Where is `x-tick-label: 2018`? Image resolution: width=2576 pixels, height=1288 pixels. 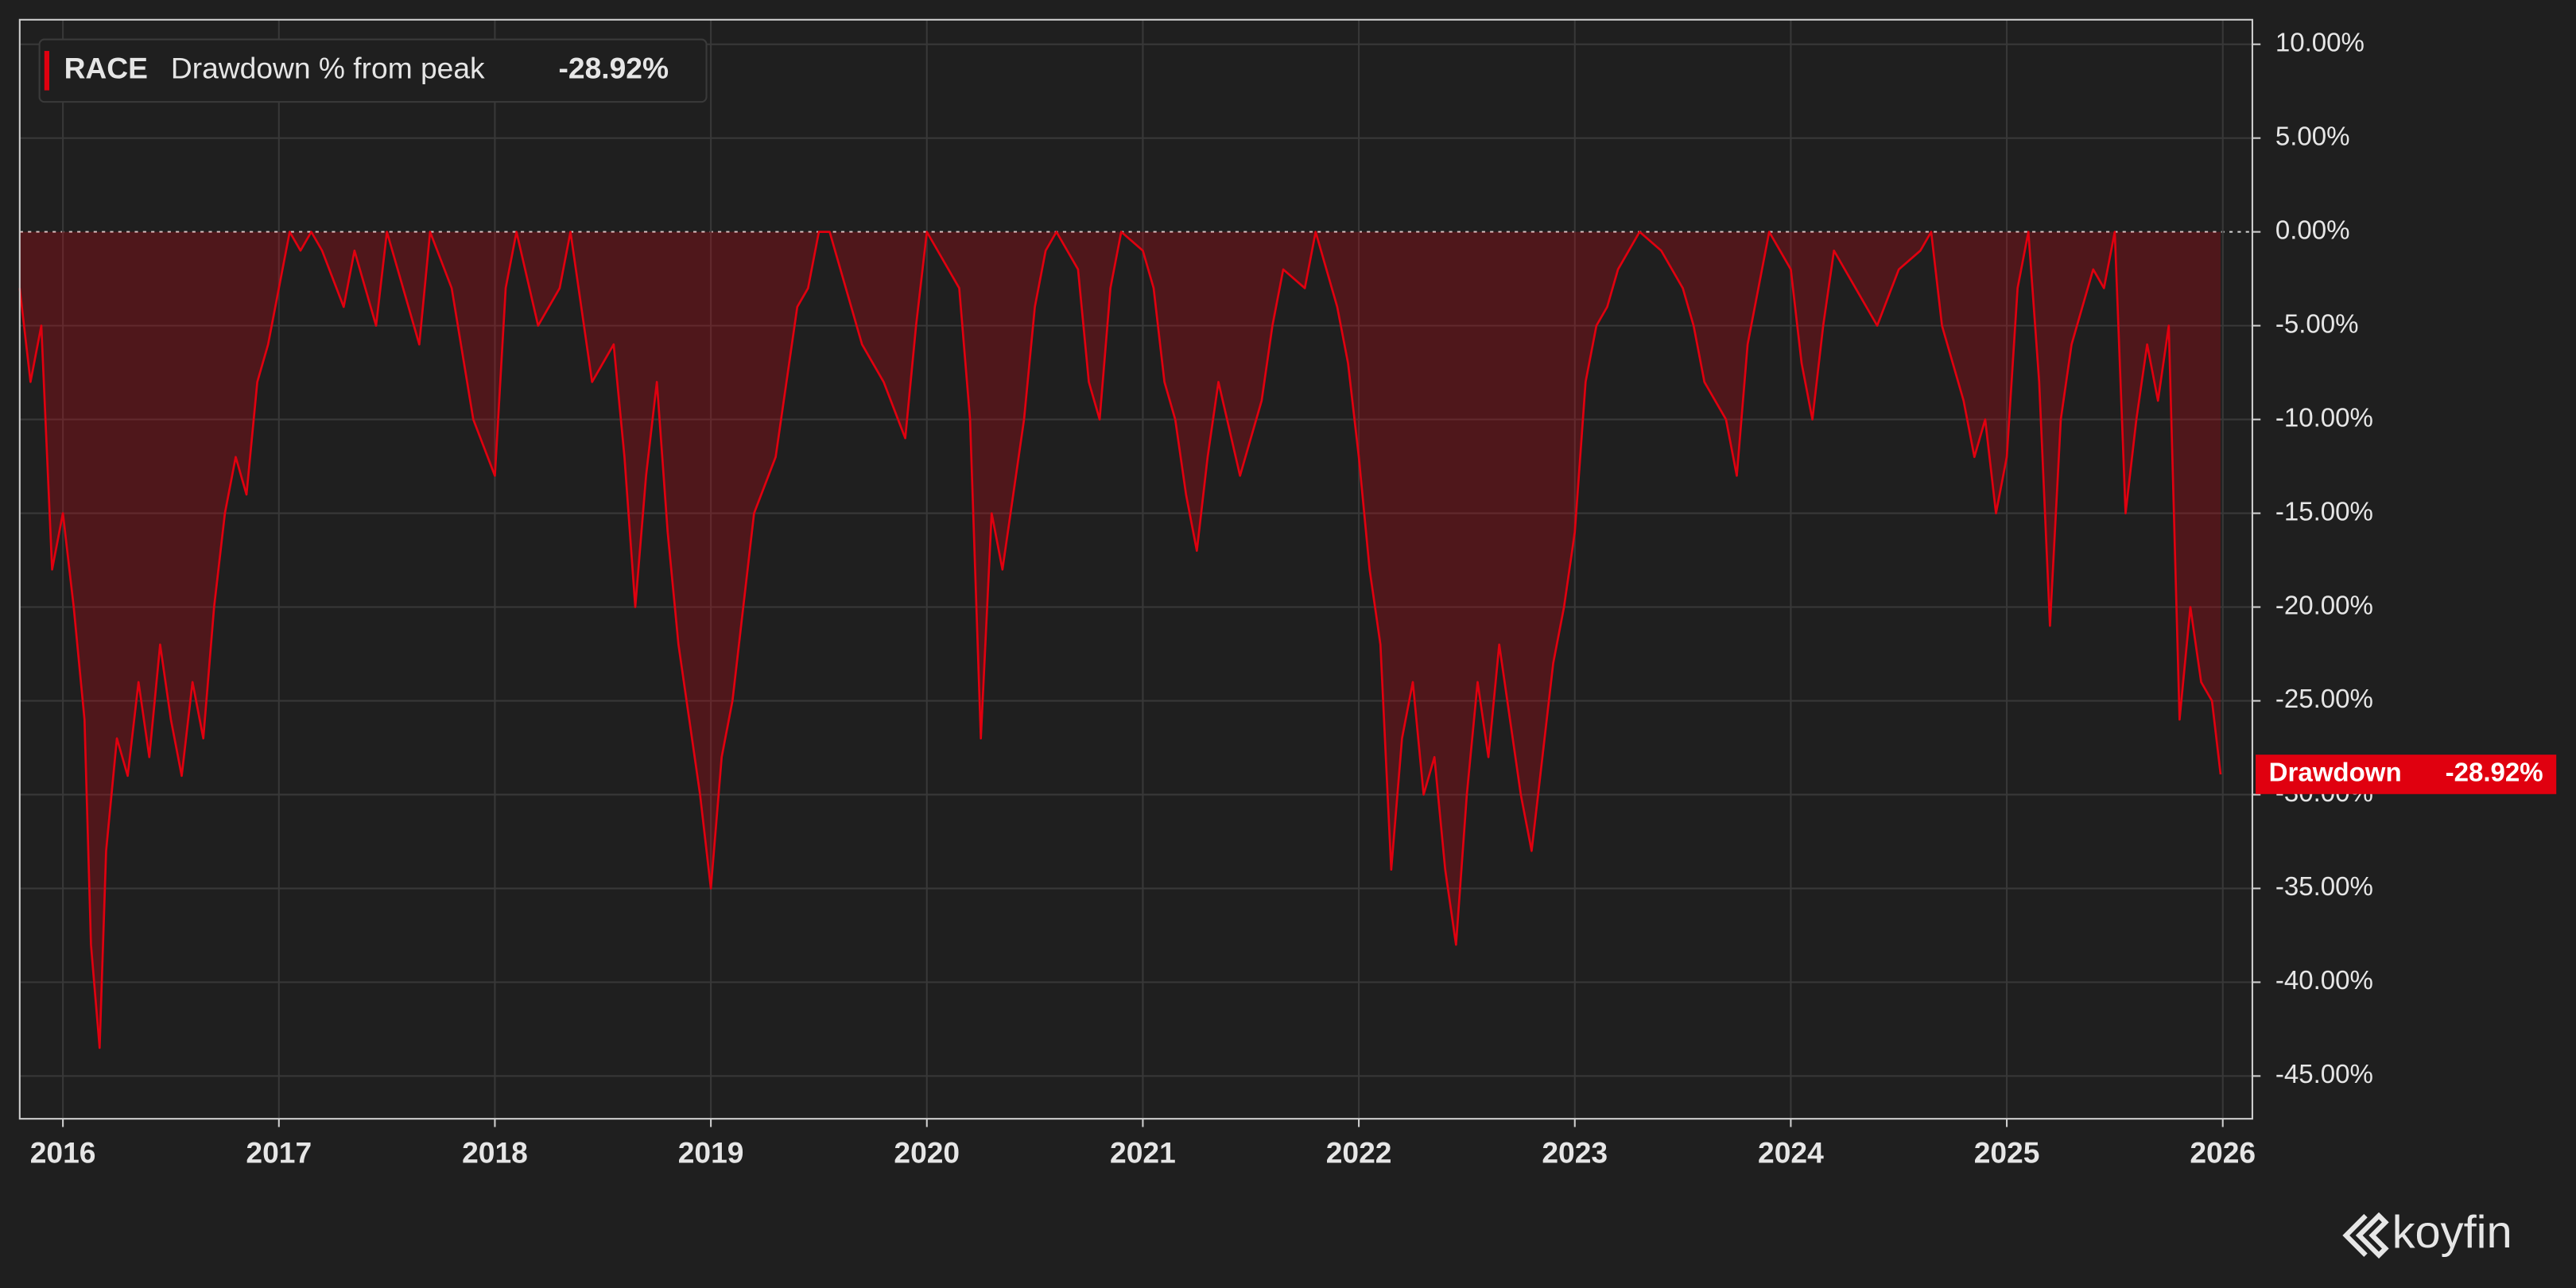 x-tick-label: 2018 is located at coordinates (495, 1152).